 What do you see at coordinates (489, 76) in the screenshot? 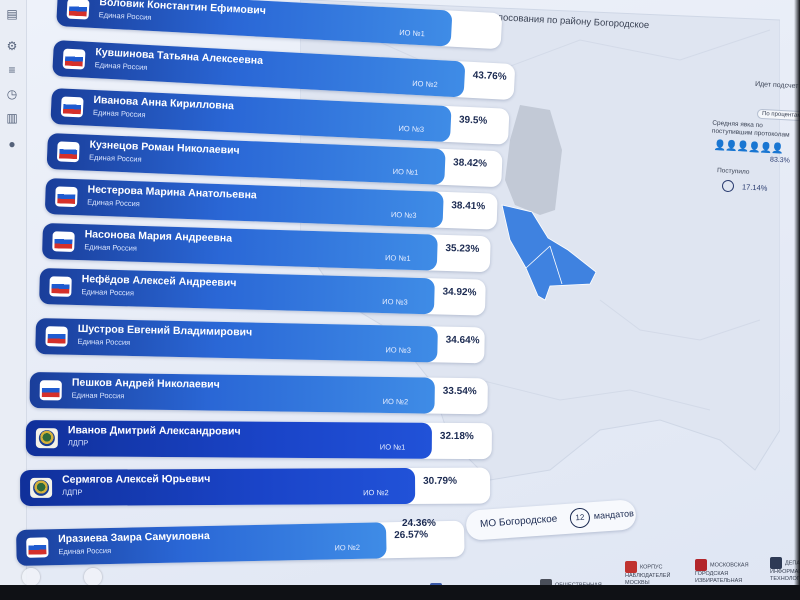
I see `candidate-percent: 43.76%` at bounding box center [489, 76].